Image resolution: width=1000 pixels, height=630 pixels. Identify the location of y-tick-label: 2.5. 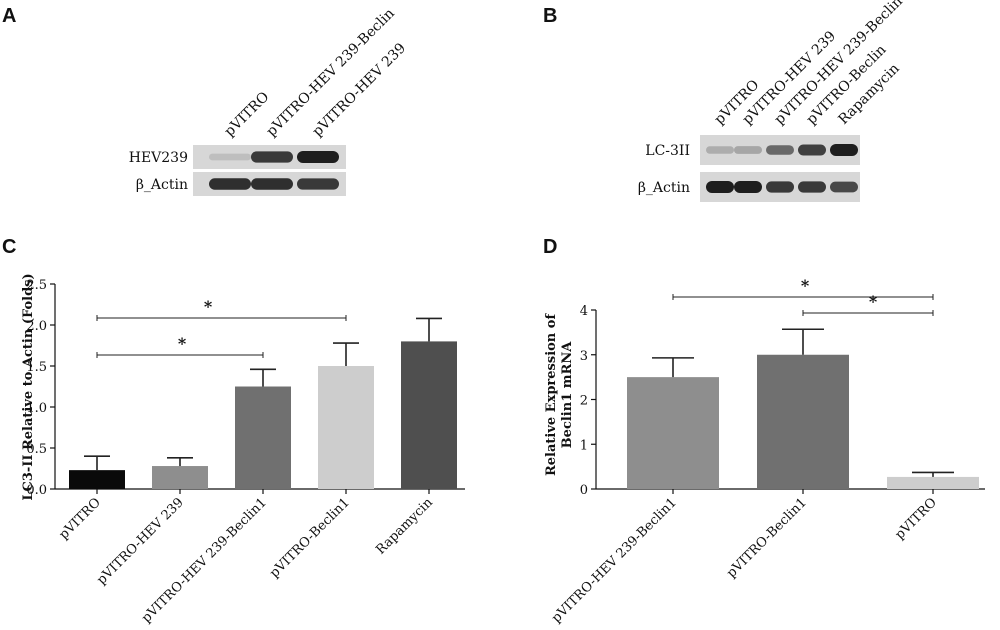
(36, 285).